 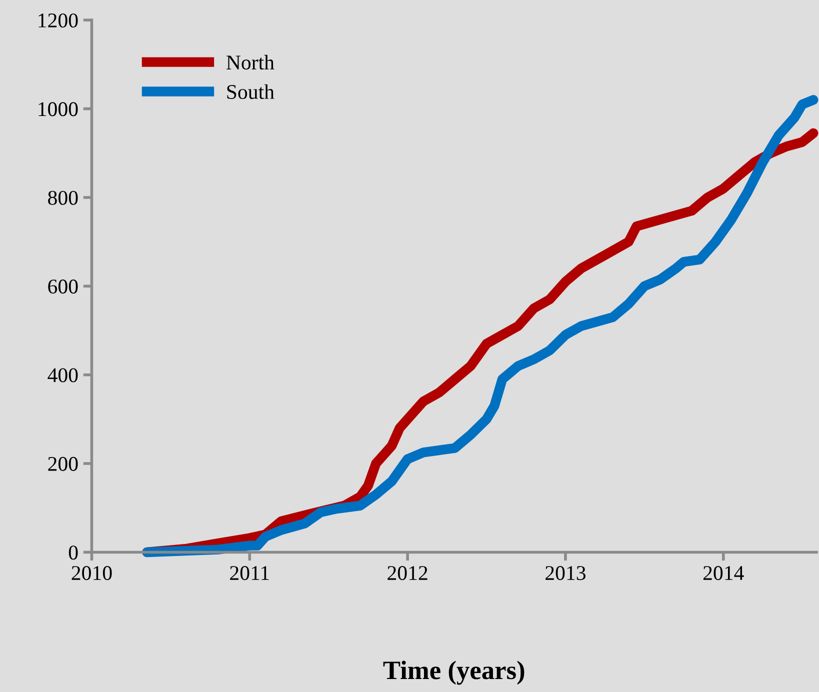 What do you see at coordinates (63, 197) in the screenshot?
I see `y-tick-label: 800` at bounding box center [63, 197].